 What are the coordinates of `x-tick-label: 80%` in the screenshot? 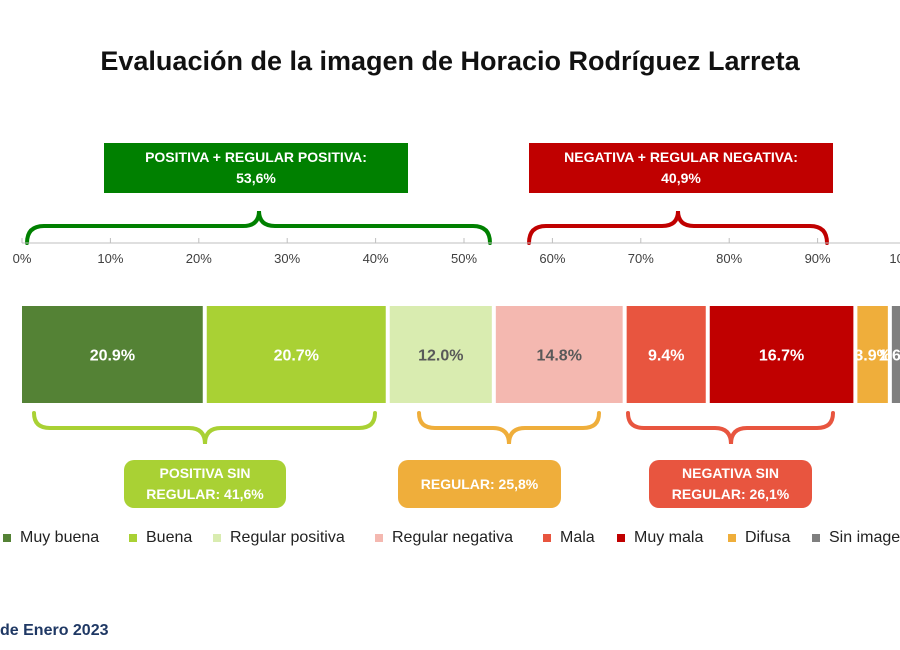 It's located at (729, 258).